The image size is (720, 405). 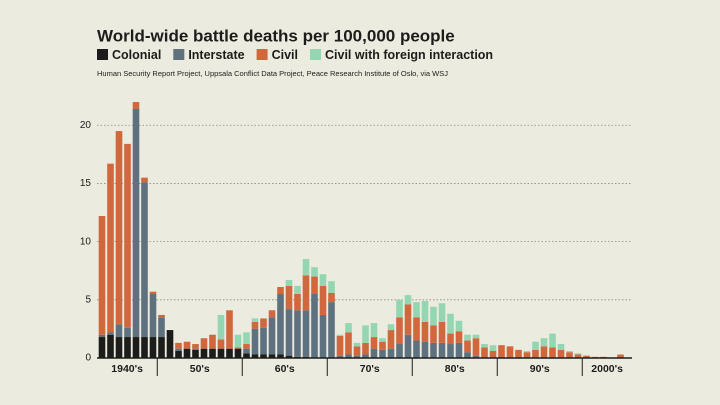 What do you see at coordinates (285, 55) in the screenshot?
I see `legend-label: Civil` at bounding box center [285, 55].